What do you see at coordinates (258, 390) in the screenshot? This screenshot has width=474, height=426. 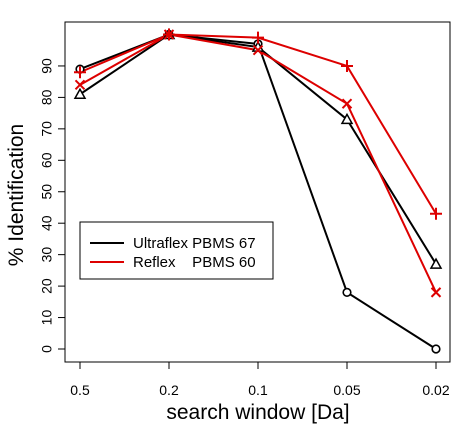 I see `x-tick-label: 0.1` at bounding box center [258, 390].